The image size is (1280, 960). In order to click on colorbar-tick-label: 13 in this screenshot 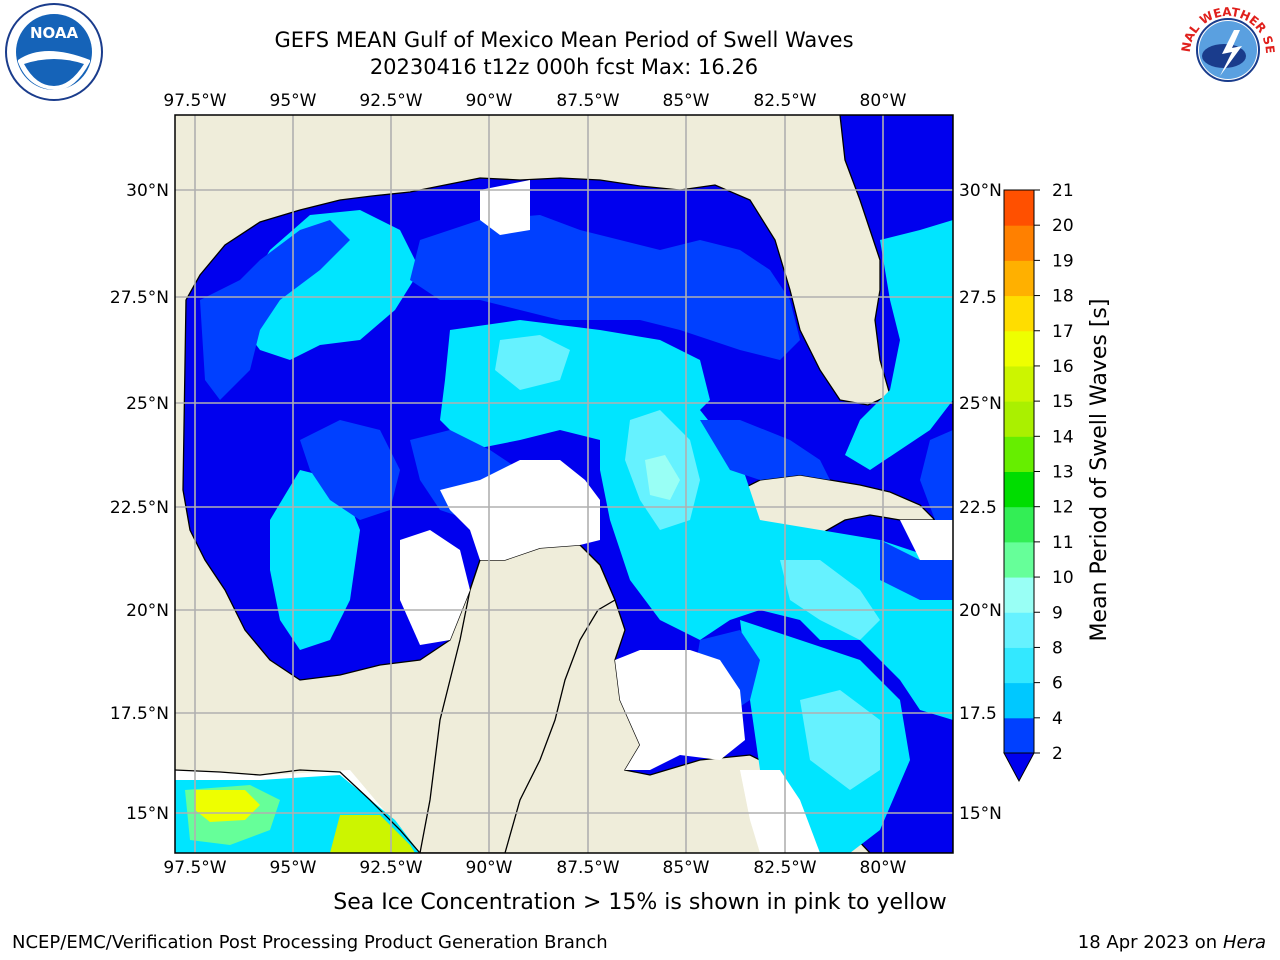, I will do `click(1063, 473)`.